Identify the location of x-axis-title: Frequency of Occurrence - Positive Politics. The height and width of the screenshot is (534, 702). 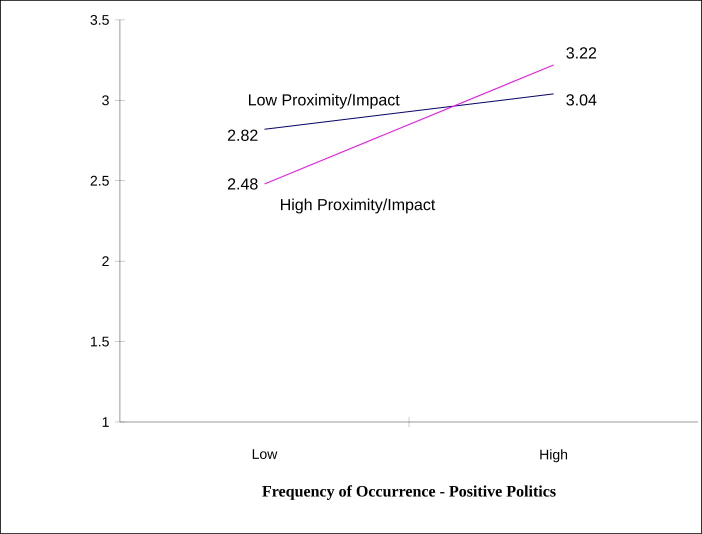
(409, 492).